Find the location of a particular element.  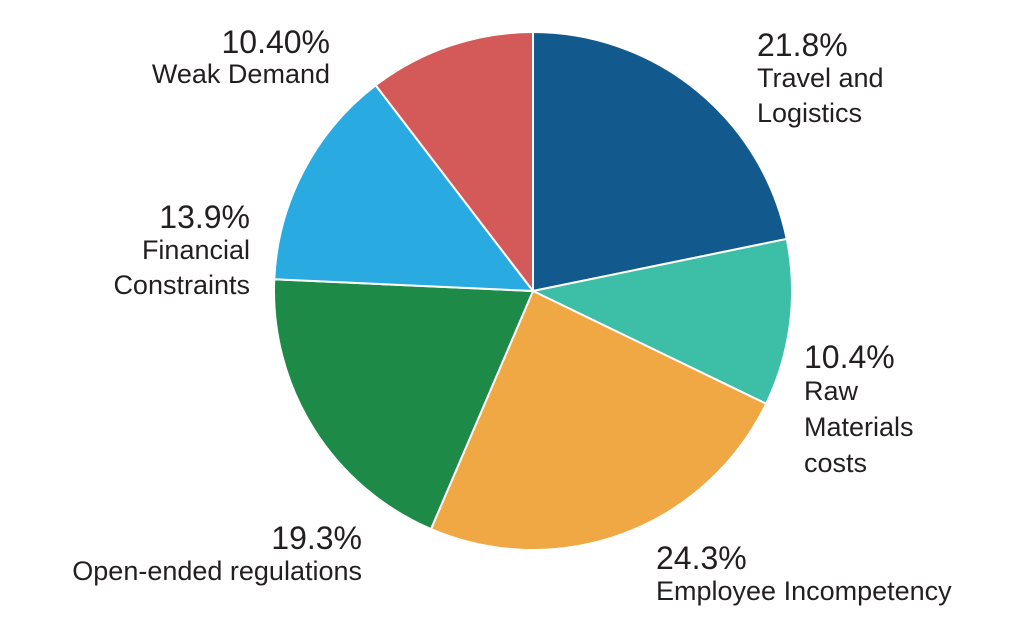

slice-category-label-raw-materials-costs: Materials is located at coordinates (859, 427).